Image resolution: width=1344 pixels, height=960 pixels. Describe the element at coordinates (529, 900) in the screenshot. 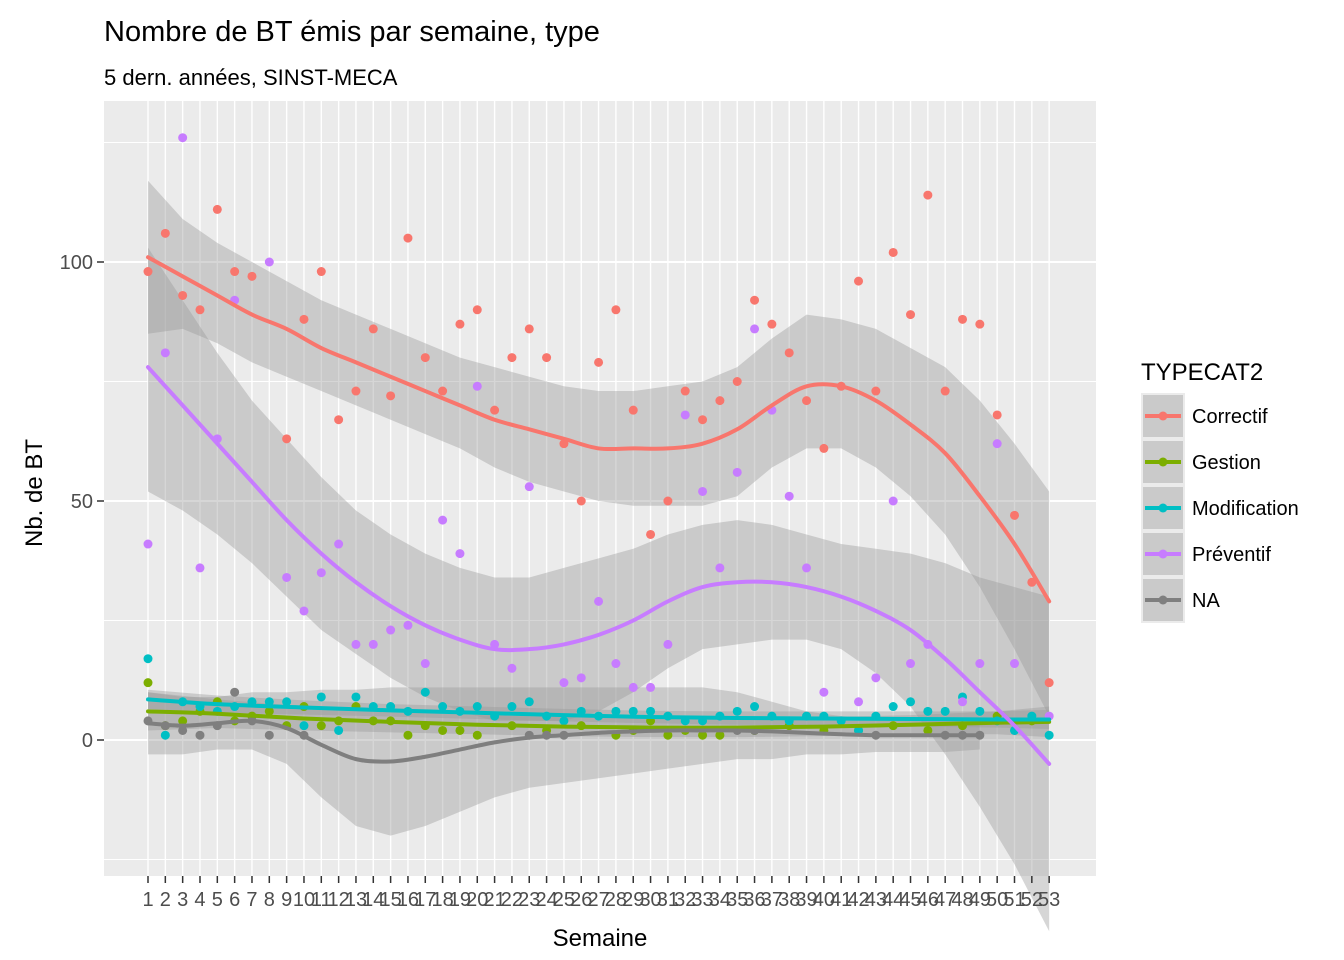

I see `x-tick-label: 23` at that location.